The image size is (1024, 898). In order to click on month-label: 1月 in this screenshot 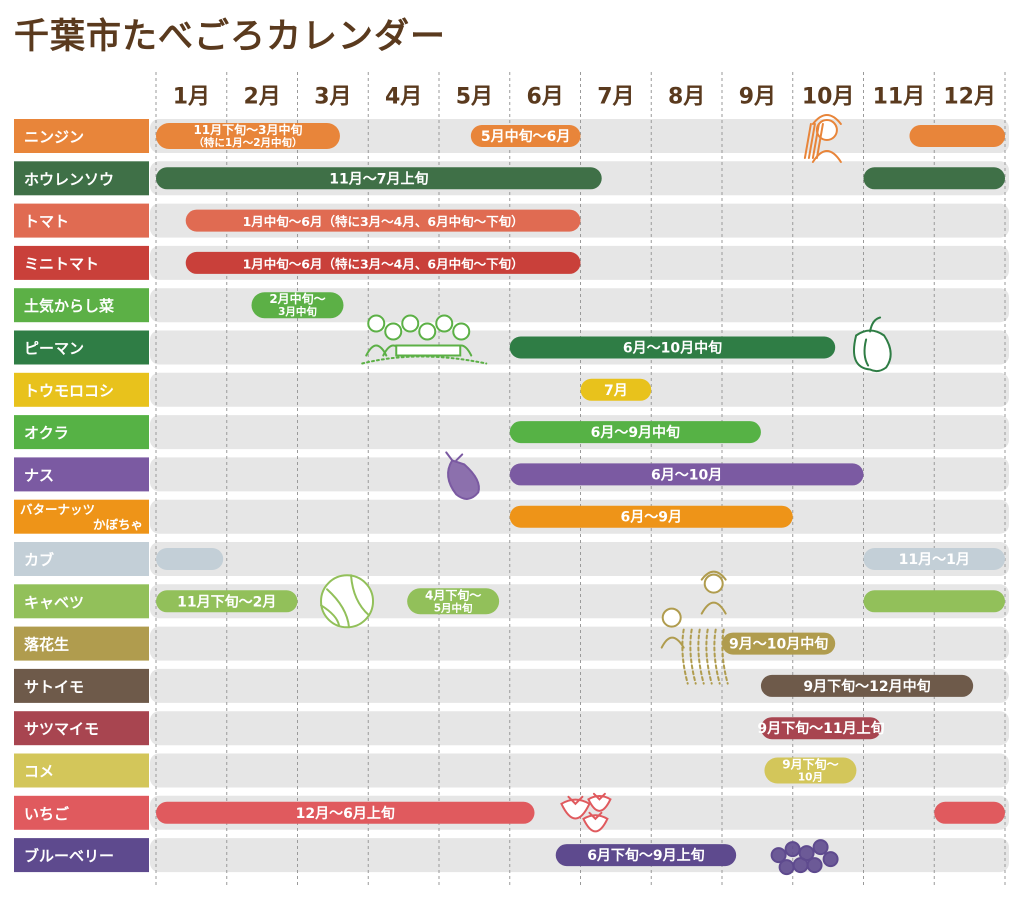, I will do `click(191, 97)`.